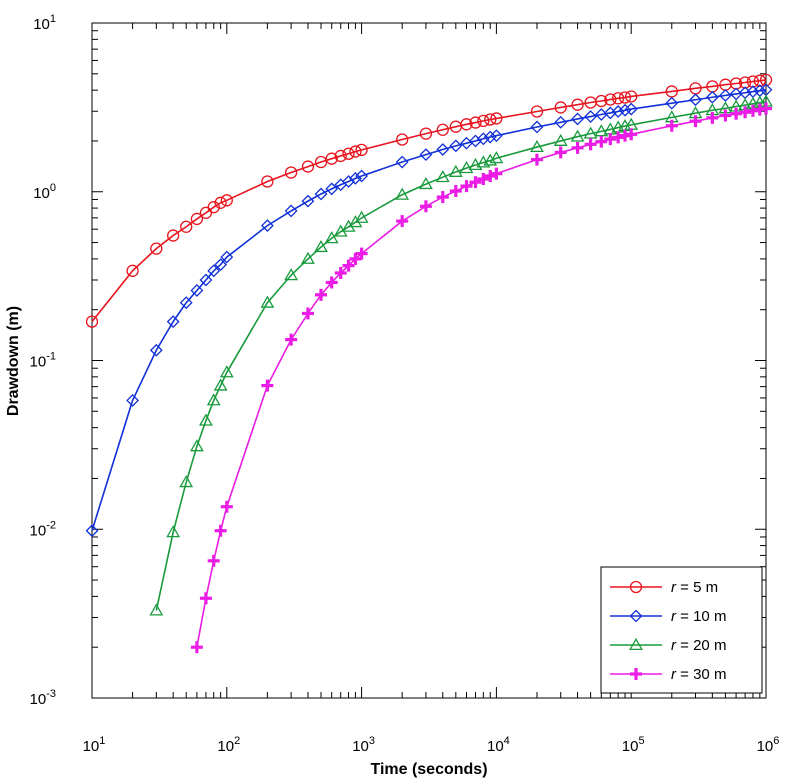  Describe the element at coordinates (498, 745) in the screenshot. I see `x-tick-label: 10⁴` at that location.